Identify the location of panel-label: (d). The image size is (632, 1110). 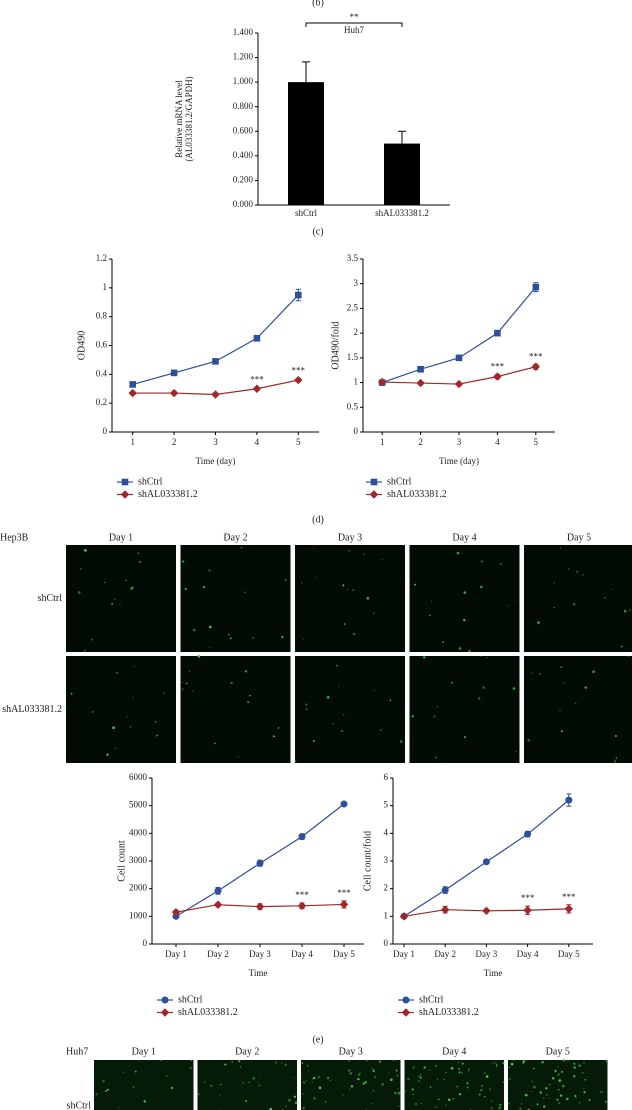
(318, 519).